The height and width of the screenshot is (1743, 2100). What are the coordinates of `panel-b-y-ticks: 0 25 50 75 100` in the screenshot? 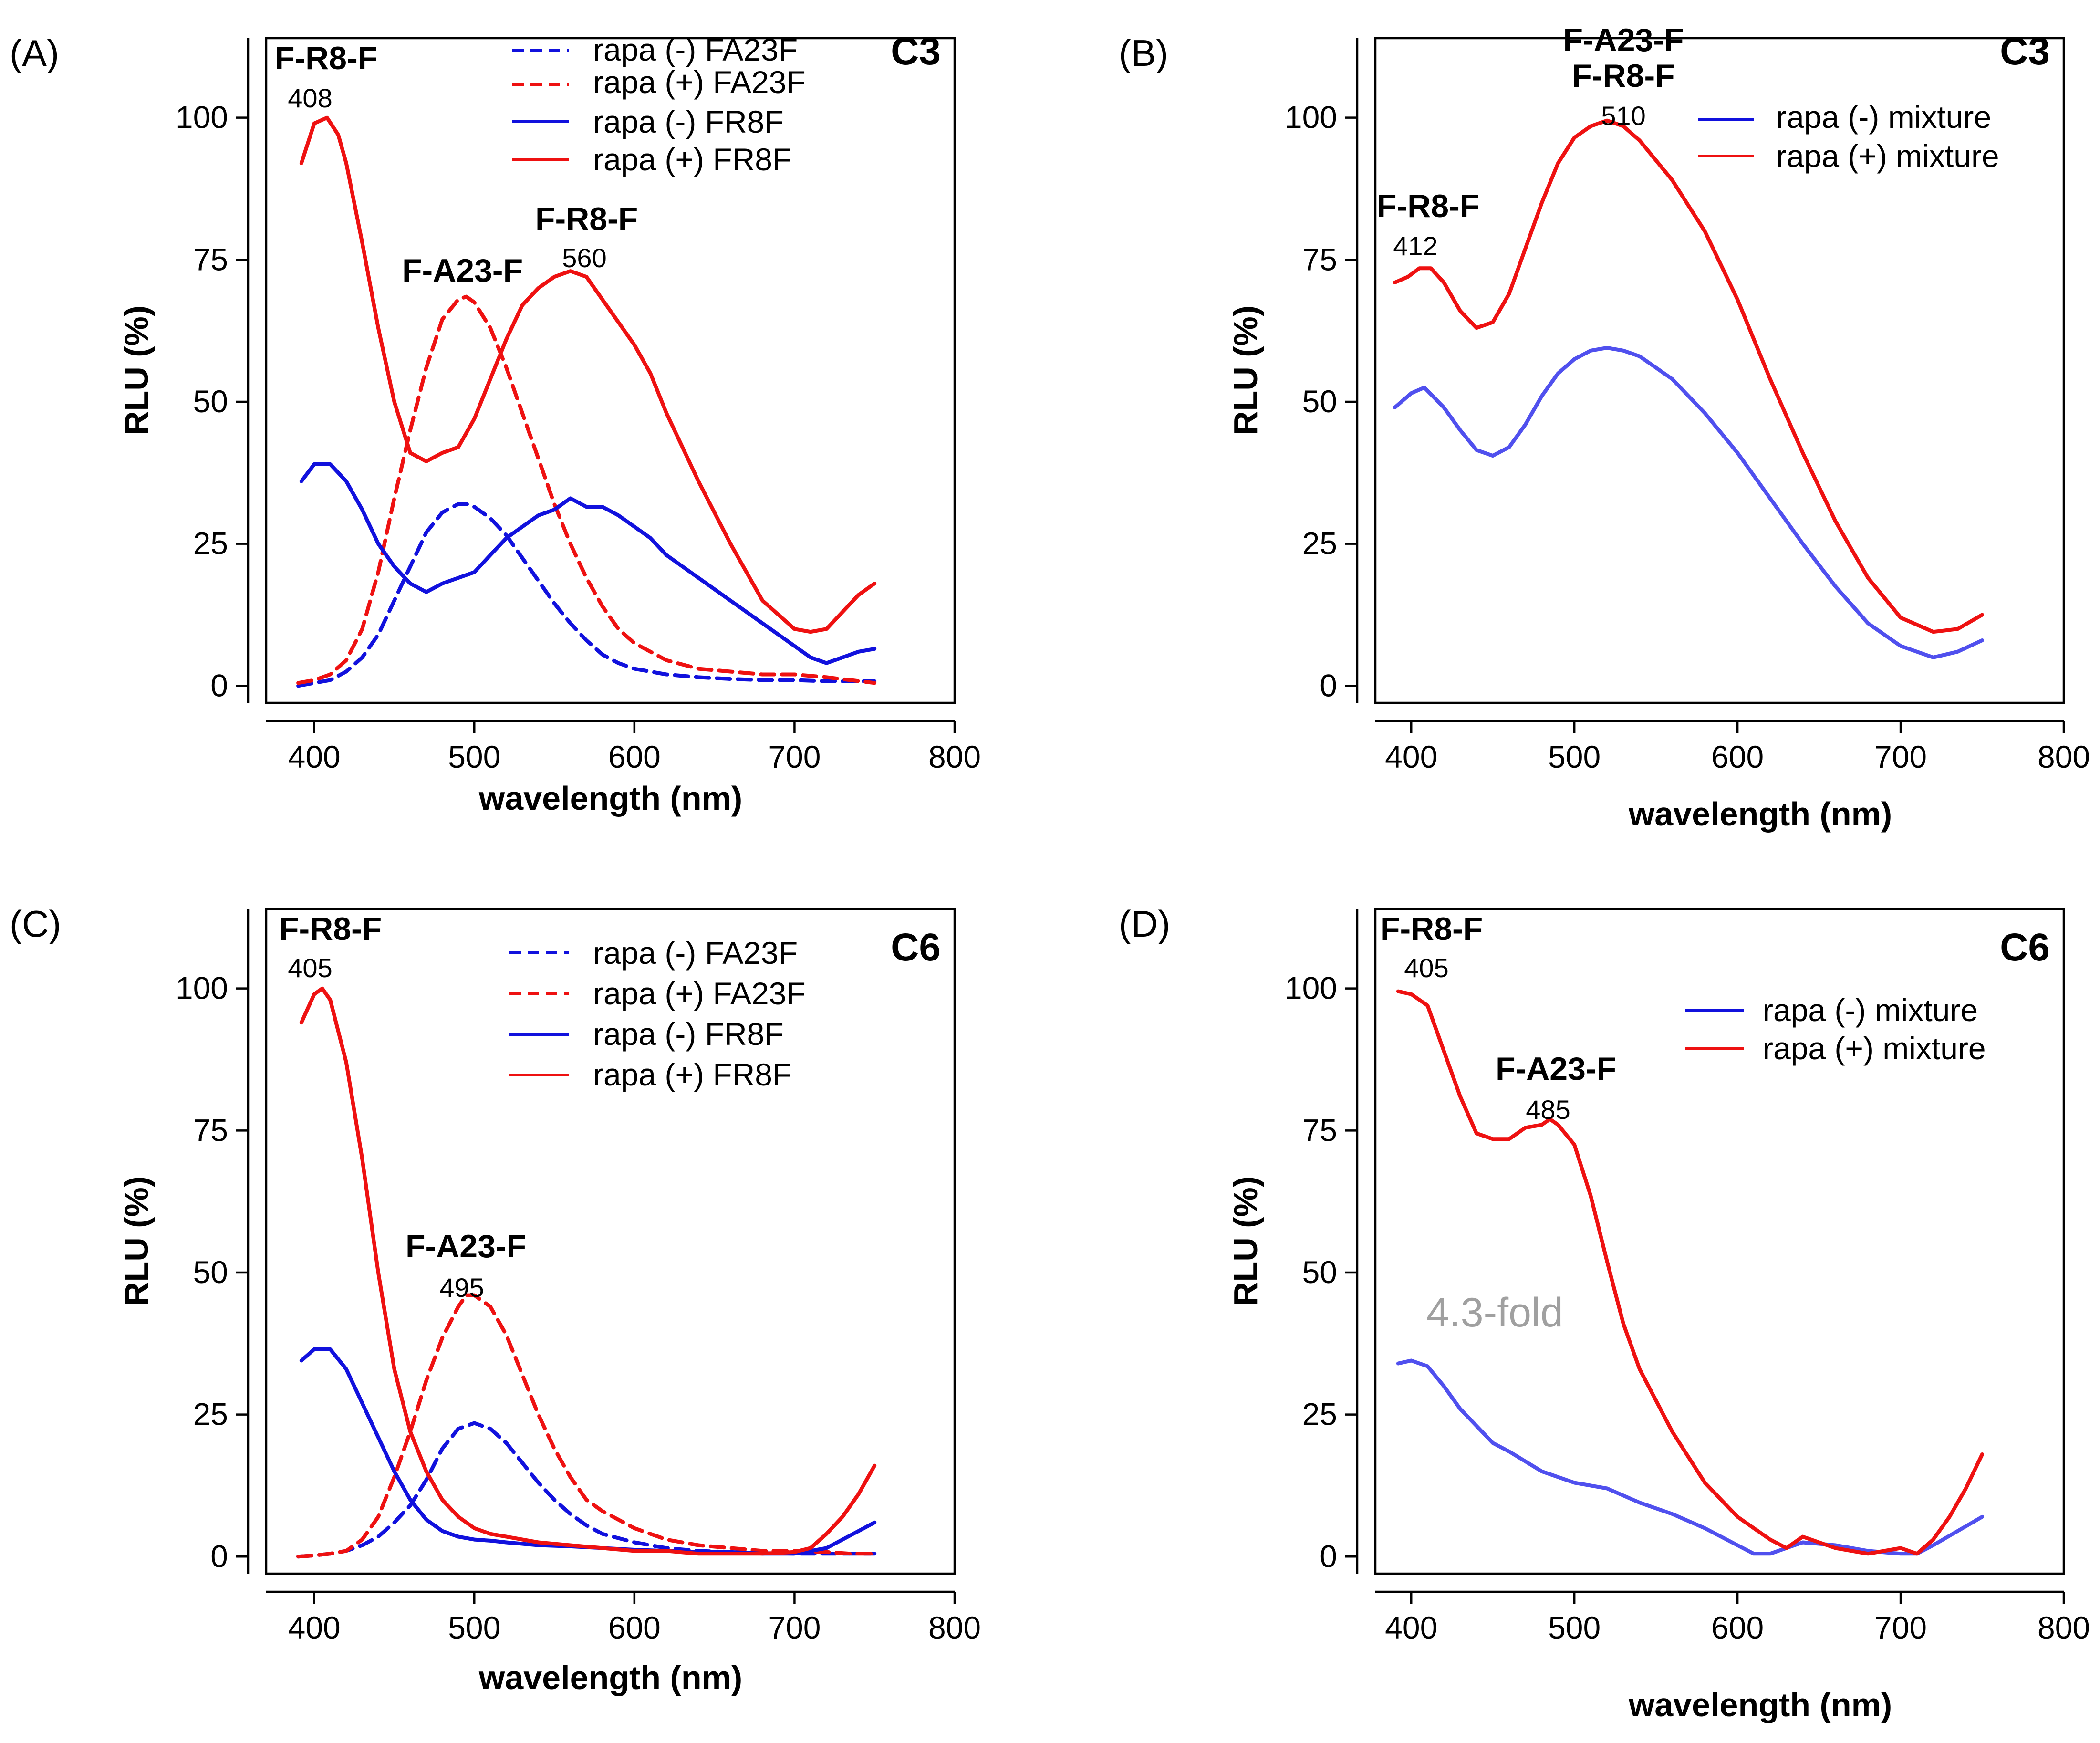 It's located at (1321, 401).